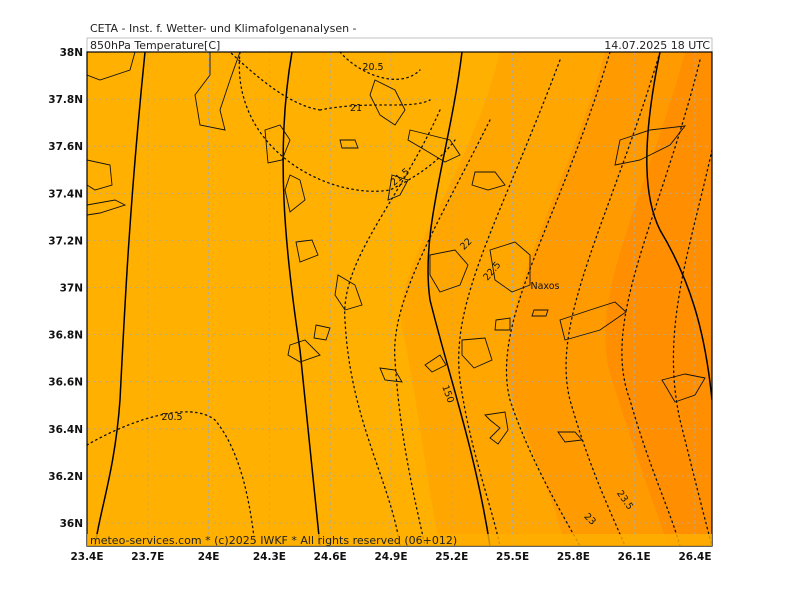 The height and width of the screenshot is (600, 800). I want to click on place-label: Naxos, so click(544, 286).